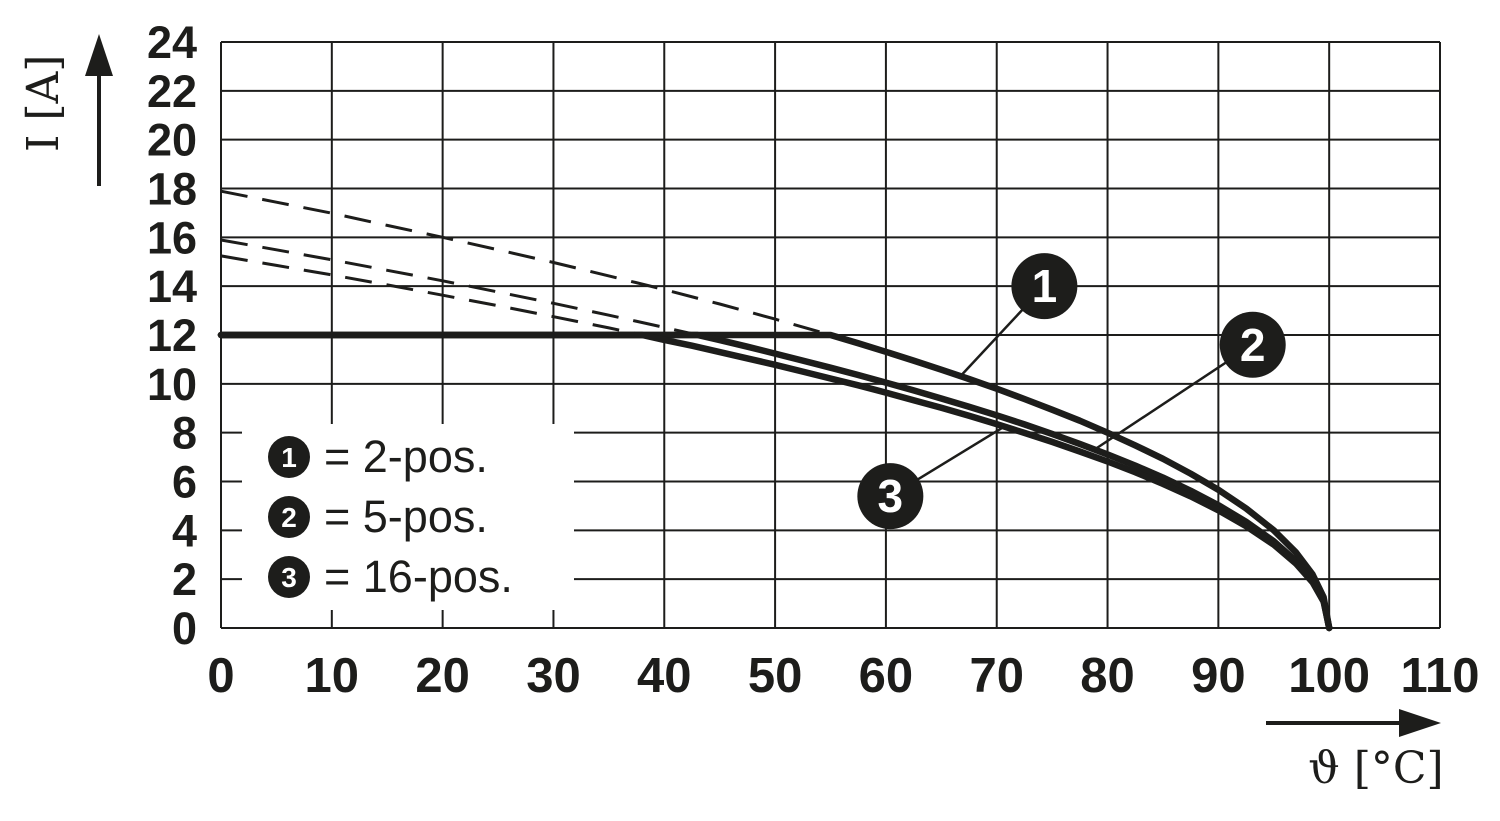 Image resolution: width=1500 pixels, height=821 pixels. I want to click on x-tick-label-100: 100, so click(1329, 676).